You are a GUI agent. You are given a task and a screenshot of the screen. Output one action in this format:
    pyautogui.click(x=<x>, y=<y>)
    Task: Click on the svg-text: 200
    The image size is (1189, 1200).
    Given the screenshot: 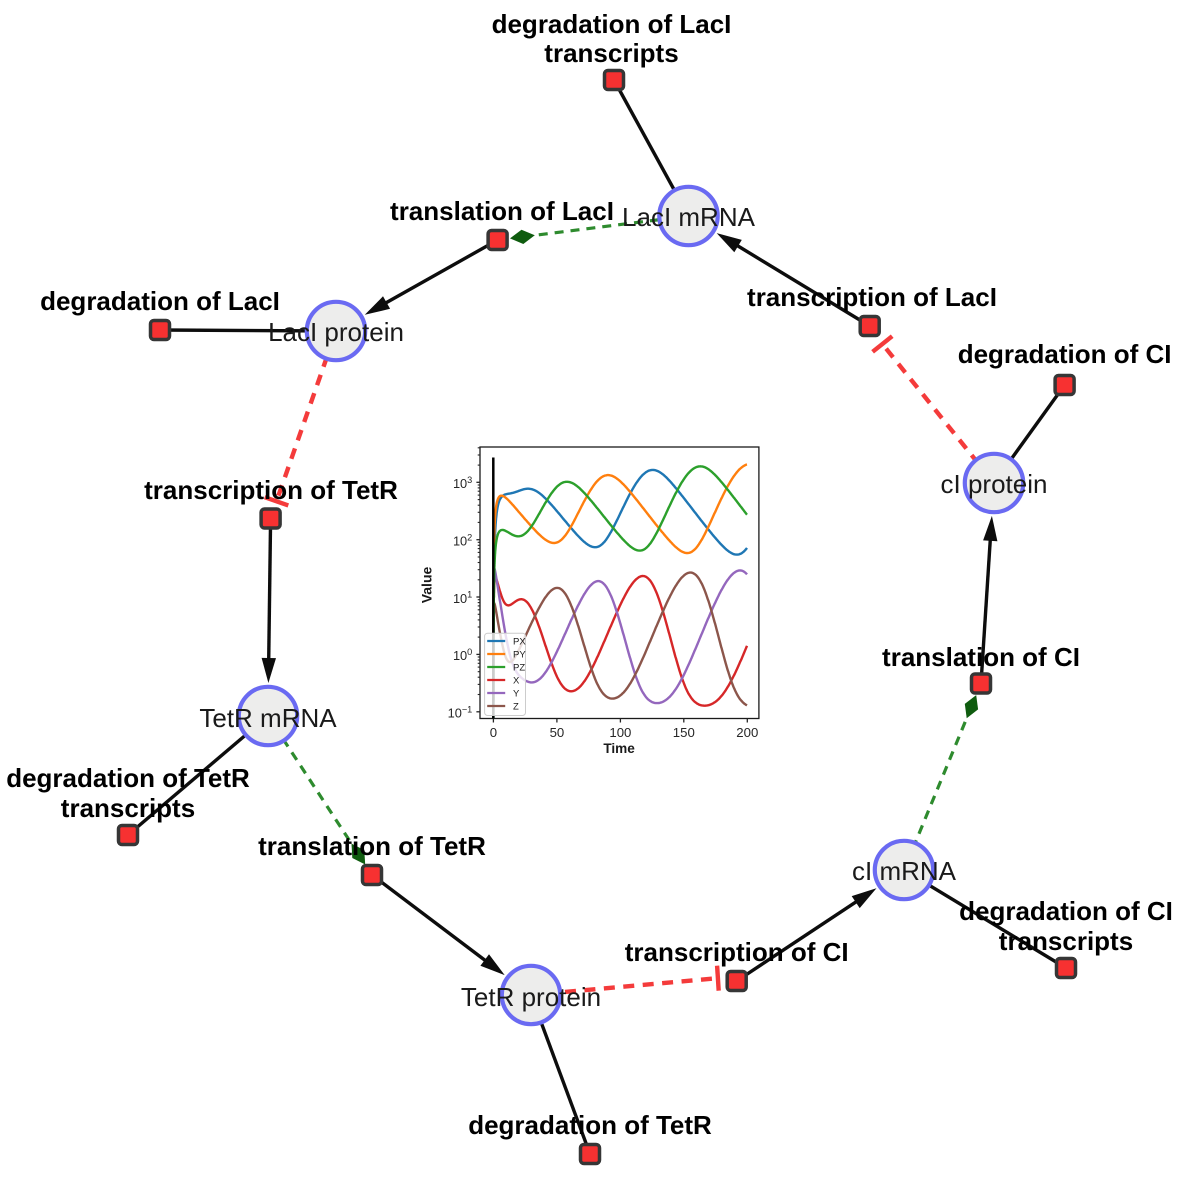 What is the action you would take?
    pyautogui.click(x=747, y=732)
    